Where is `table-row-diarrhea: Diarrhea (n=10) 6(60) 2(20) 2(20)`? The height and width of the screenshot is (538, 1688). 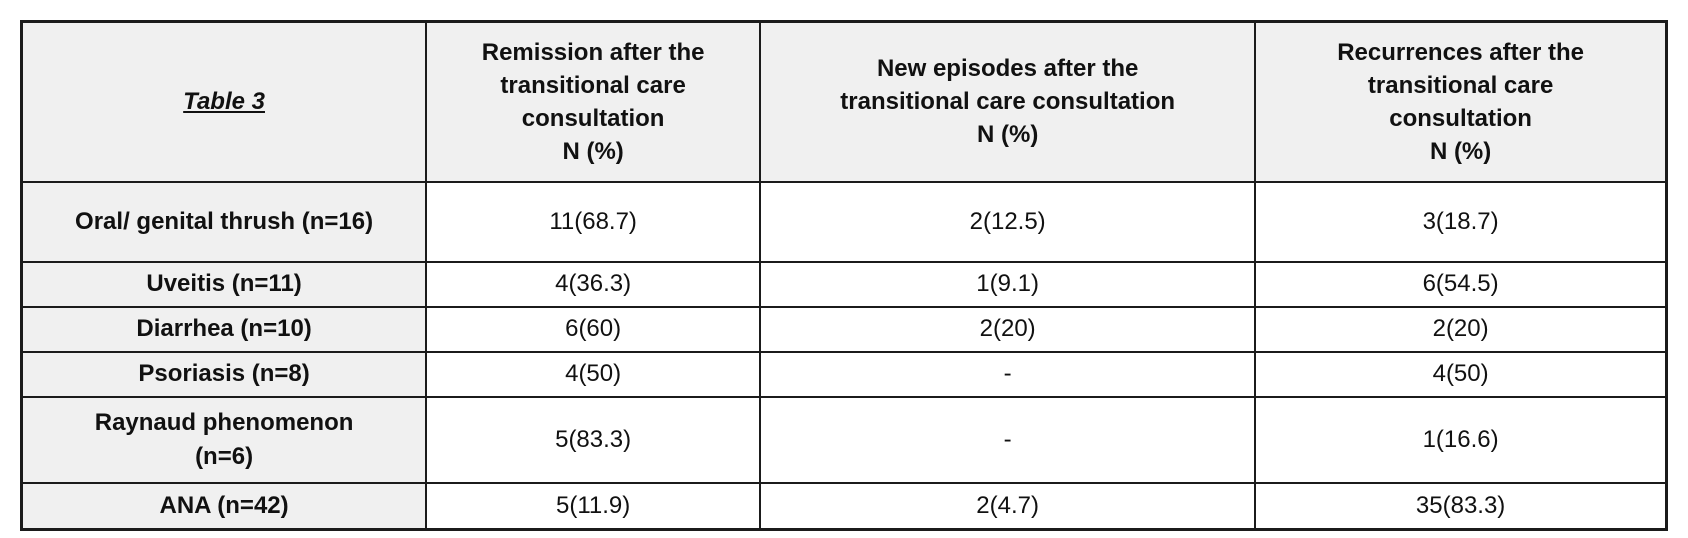
table-row-diarrhea: Diarrhea (n=10) 6(60) 2(20) 2(20) is located at coordinates (844, 329).